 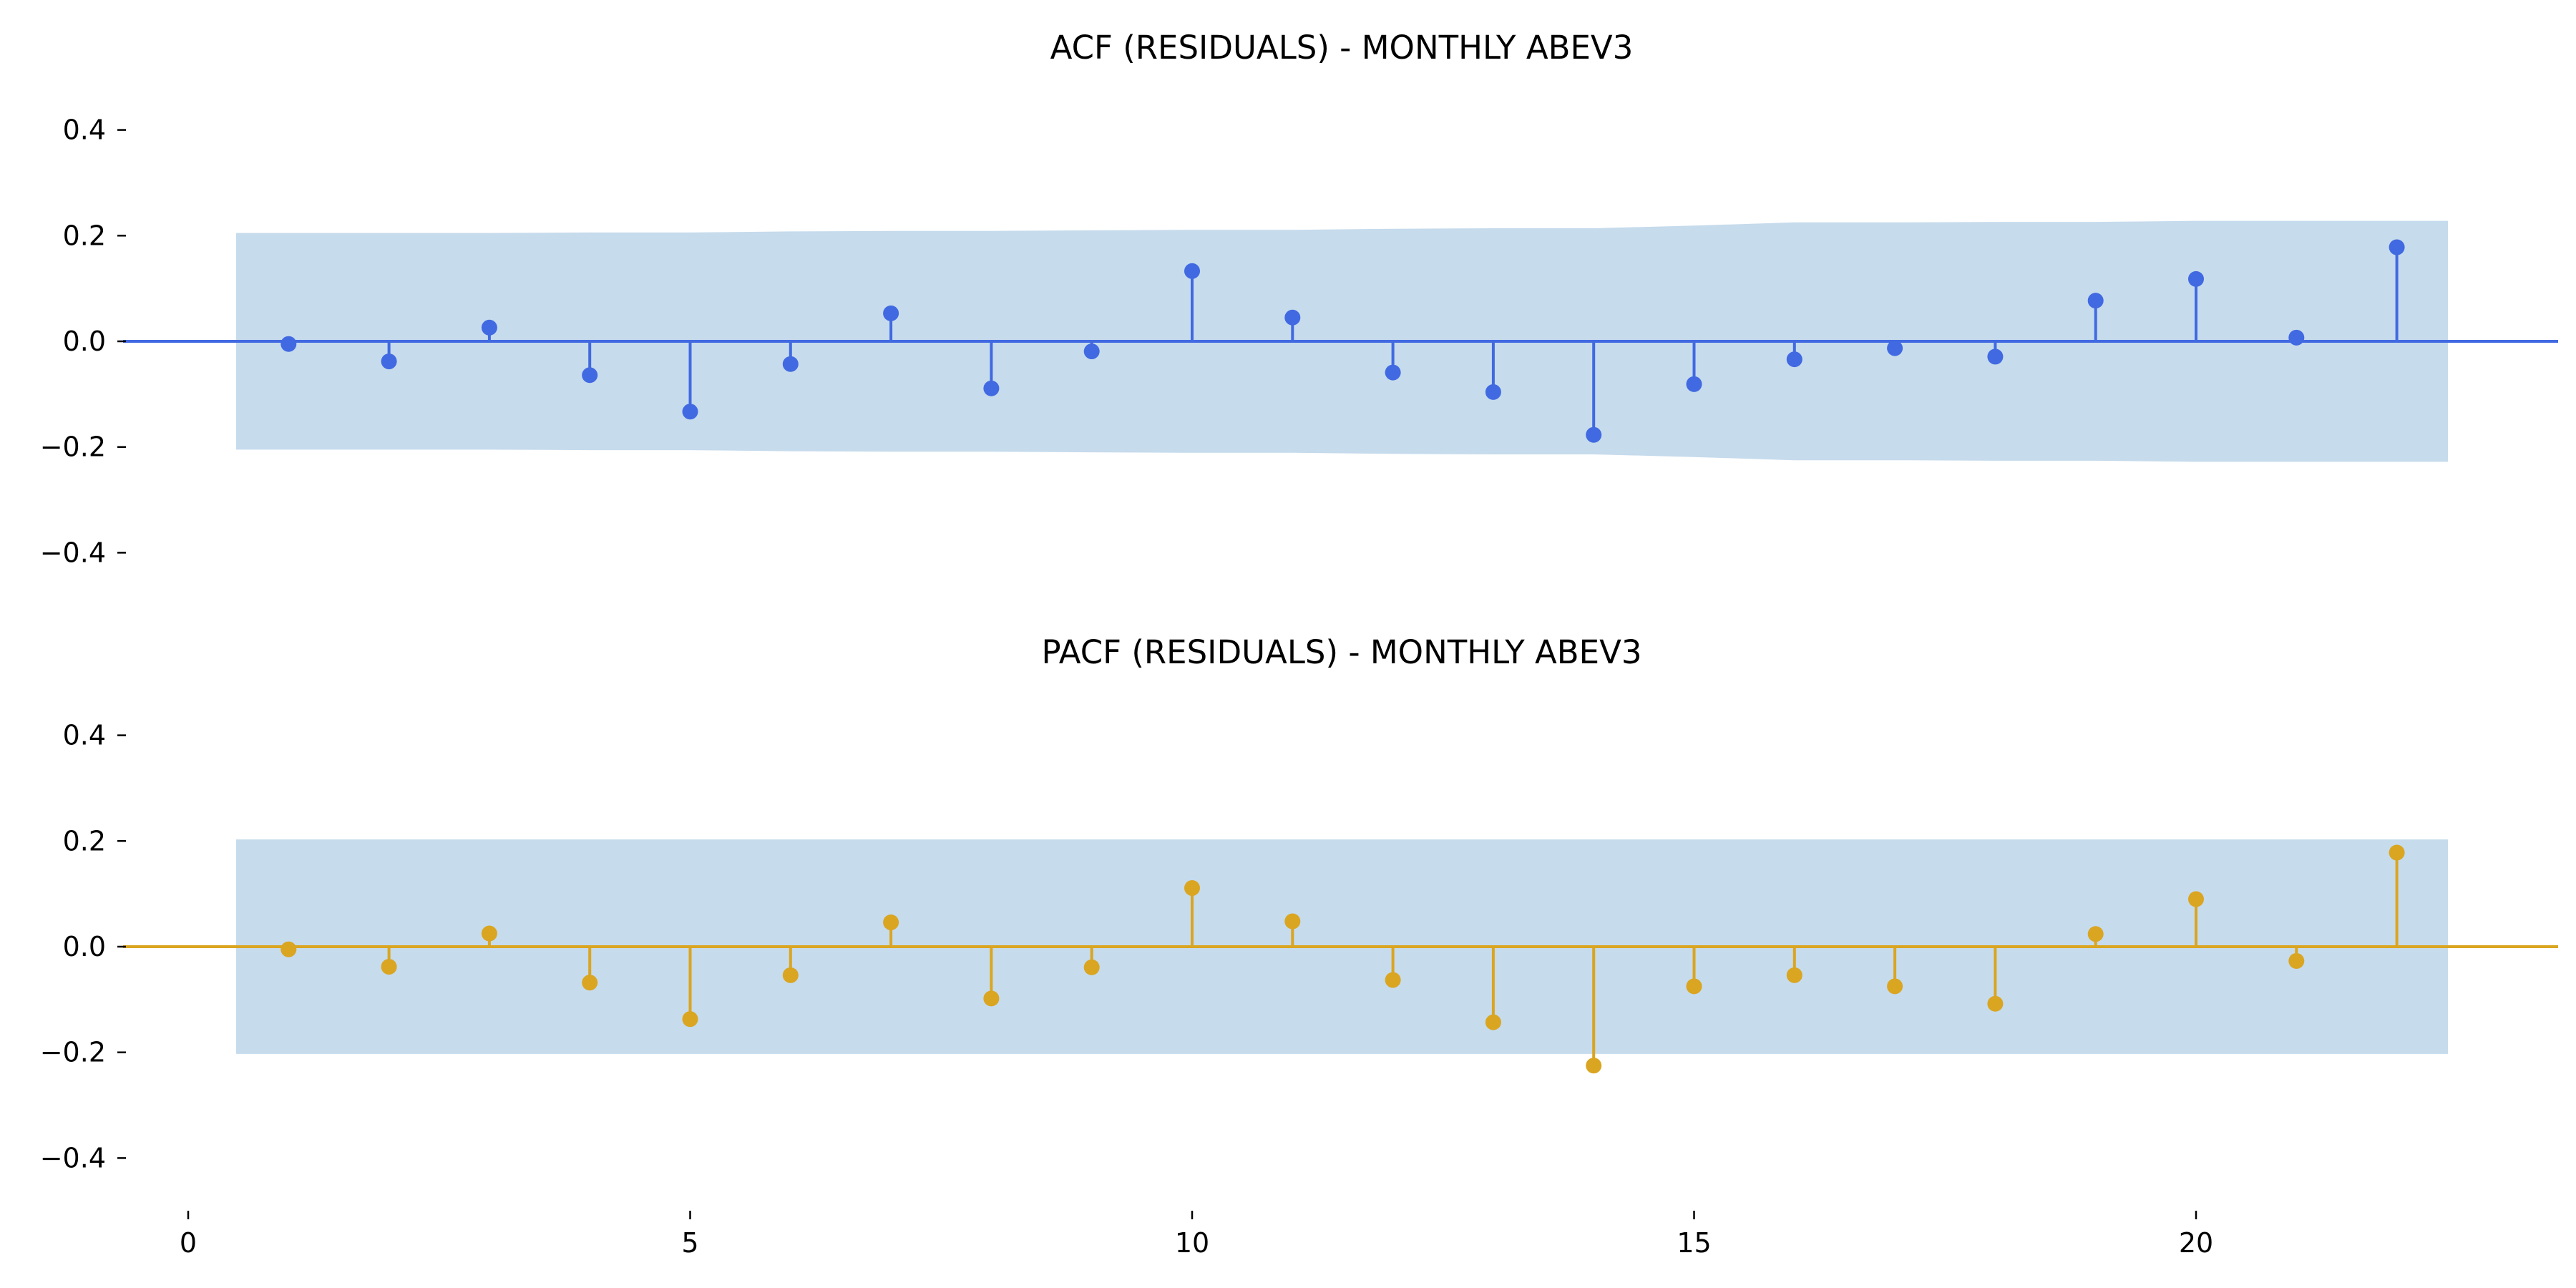 What do you see at coordinates (1342, 652) in the screenshot?
I see `pacf-title: PACF (RESIDUALS) - MONTHLY ABEV3` at bounding box center [1342, 652].